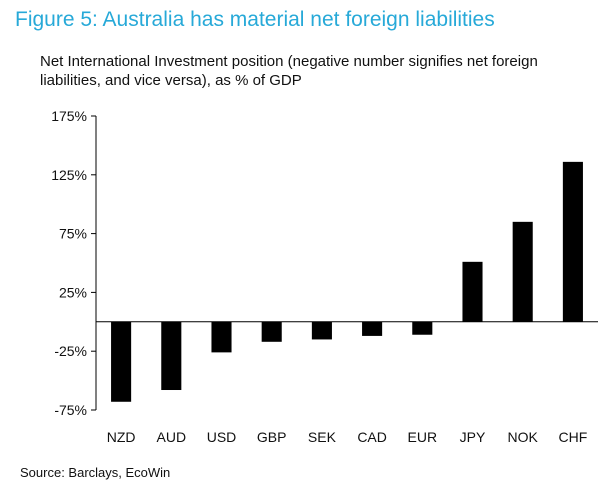 The width and height of the screenshot is (612, 504). Describe the element at coordinates (372, 328) in the screenshot. I see `bar-cad` at that location.